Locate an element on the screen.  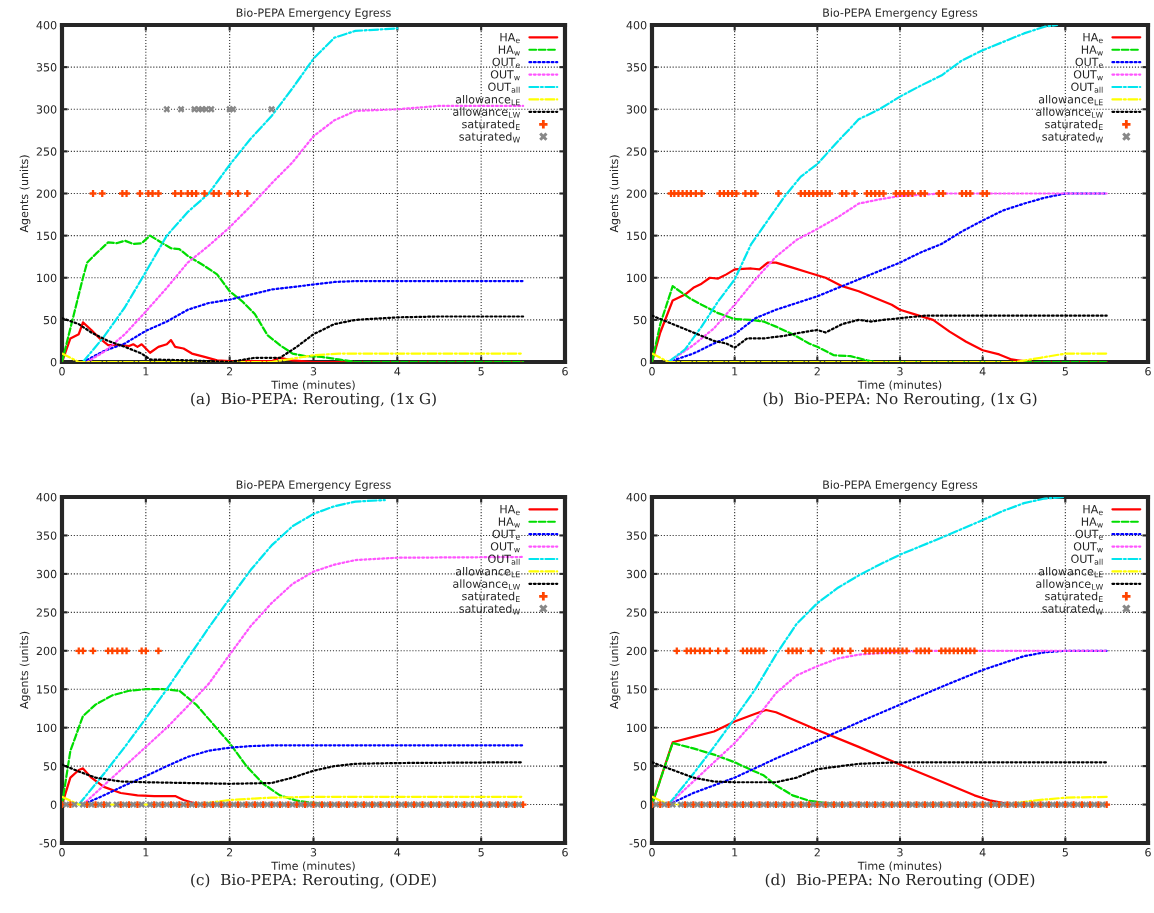
text: (b) Bio-PEPA: No Rerouting, (1x G) is located at coordinates (900, 400).